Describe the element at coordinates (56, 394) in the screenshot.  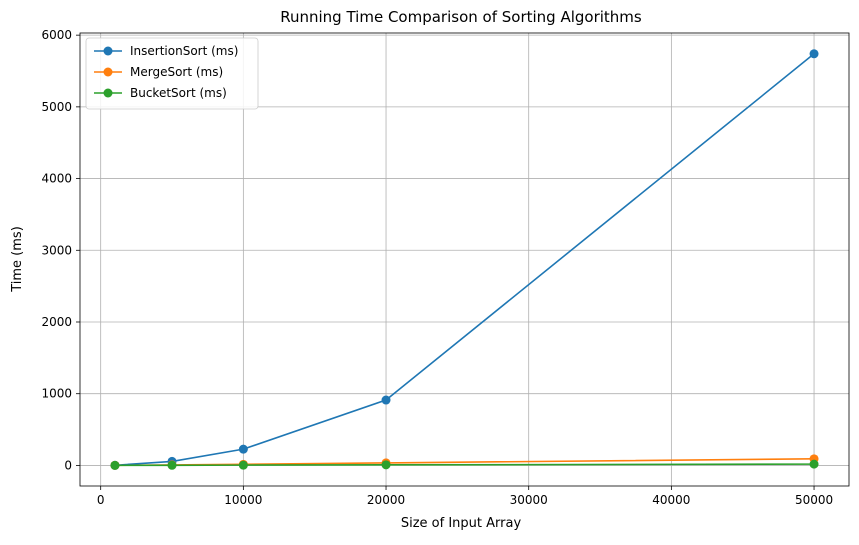
I see `y-tick-label: 1000` at that location.